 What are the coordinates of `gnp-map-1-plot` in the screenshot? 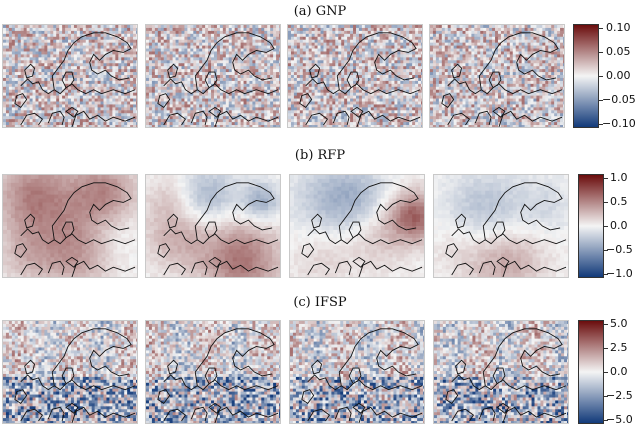 It's located at (70, 76).